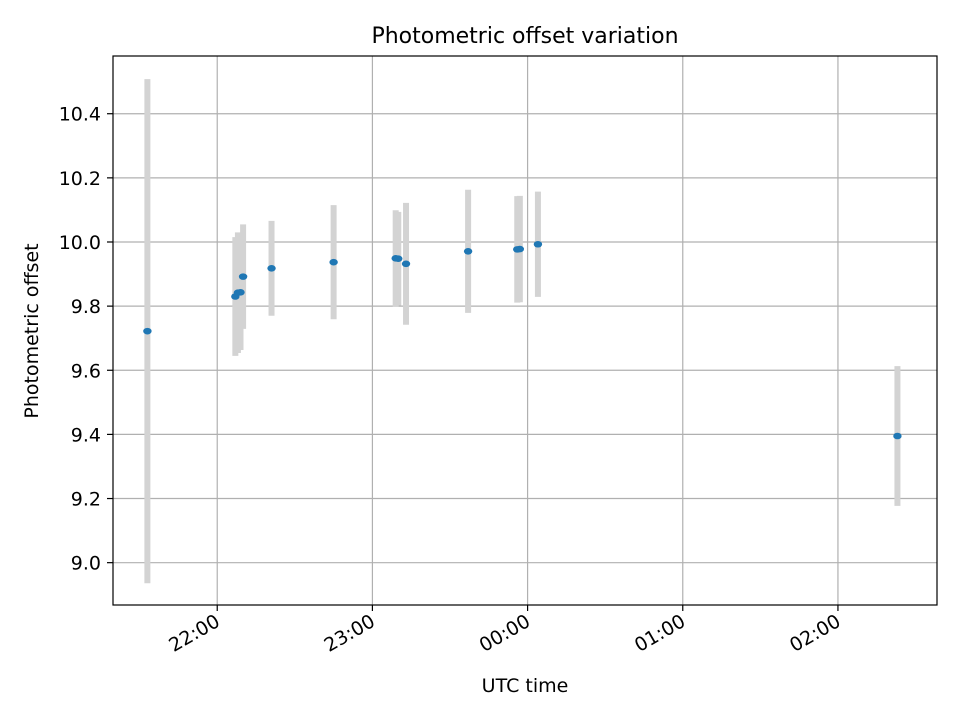  Describe the element at coordinates (32, 330) in the screenshot. I see `y-axis-label: Photometric offset` at that location.